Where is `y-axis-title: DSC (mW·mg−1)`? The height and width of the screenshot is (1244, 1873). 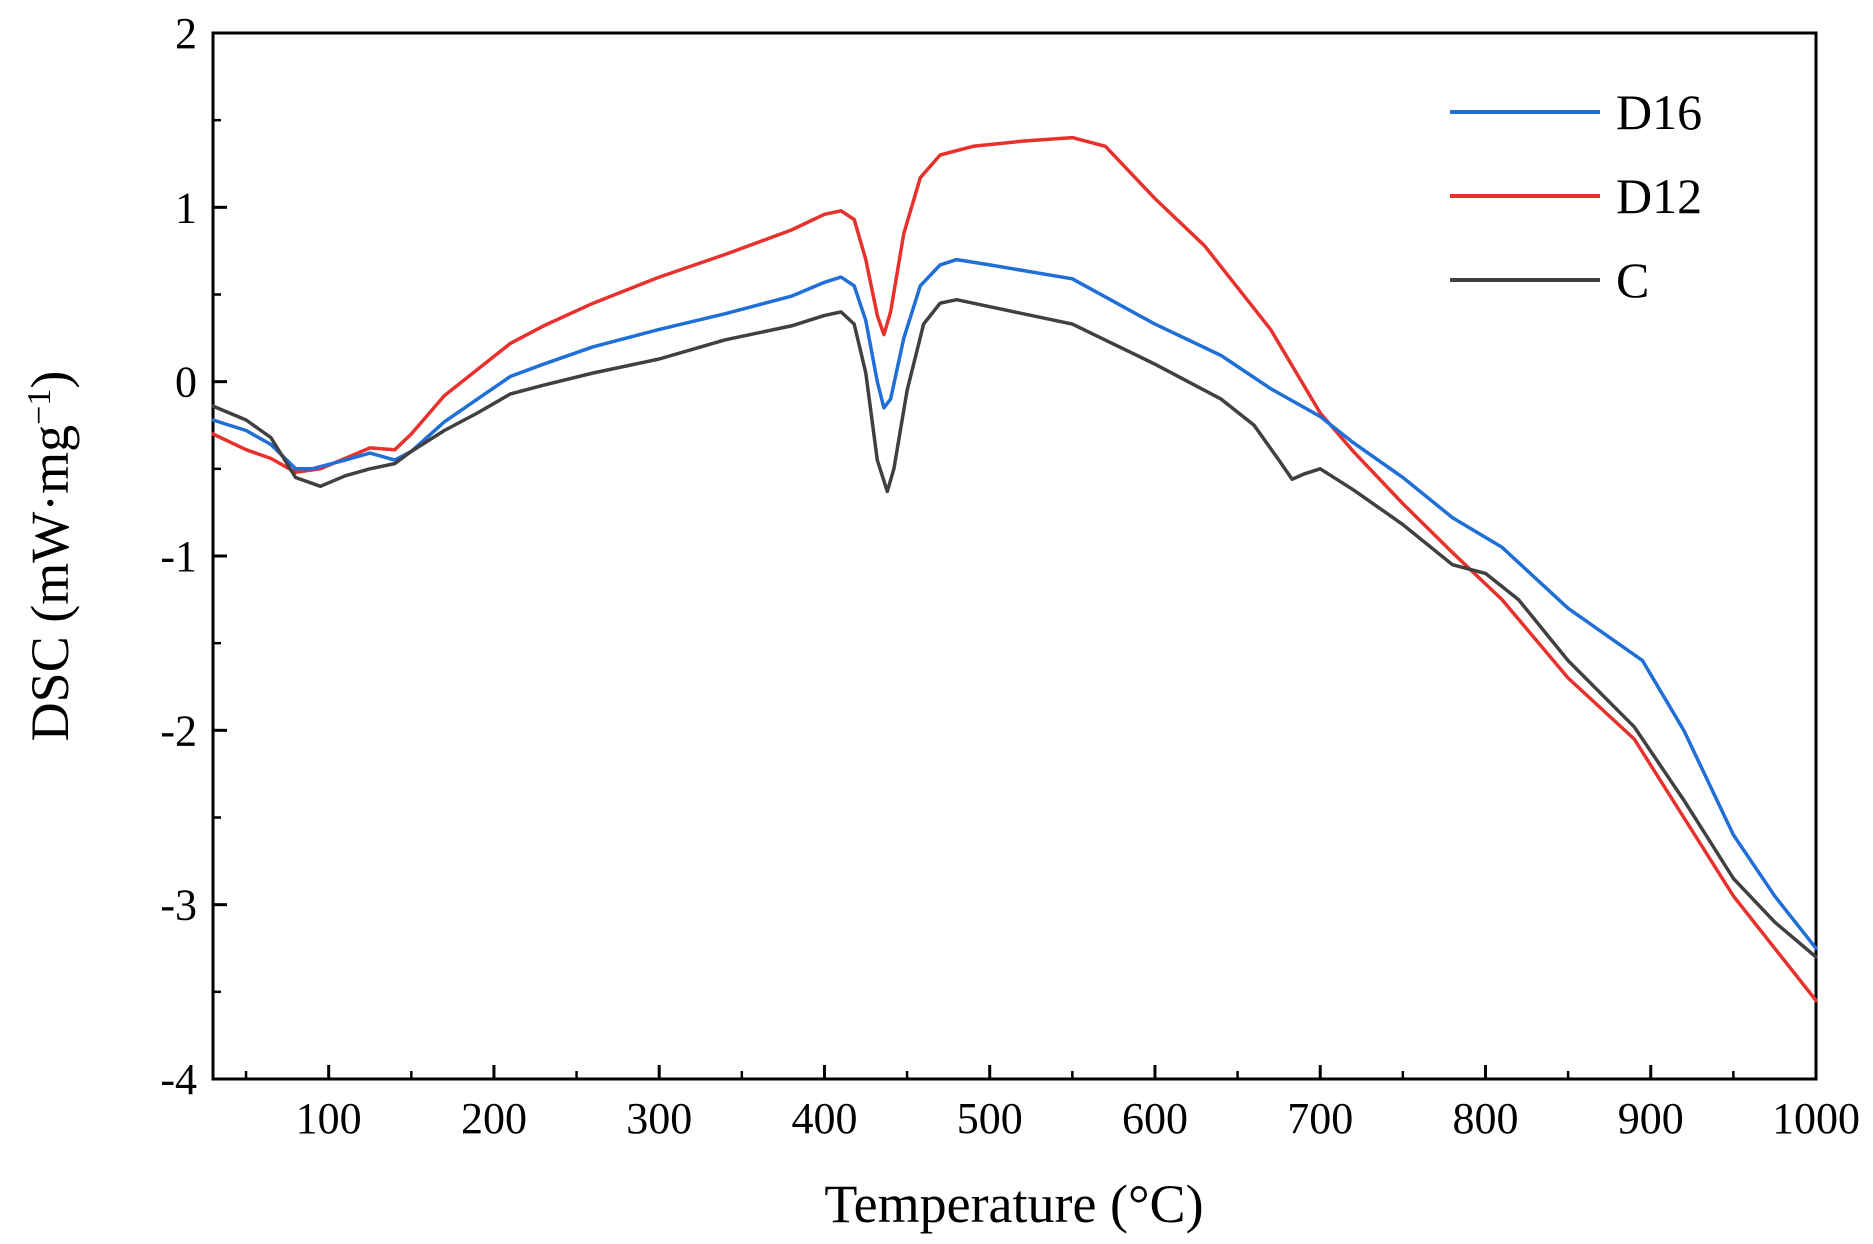 y-axis-title: DSC (mW·mg−1) is located at coordinates (50, 556).